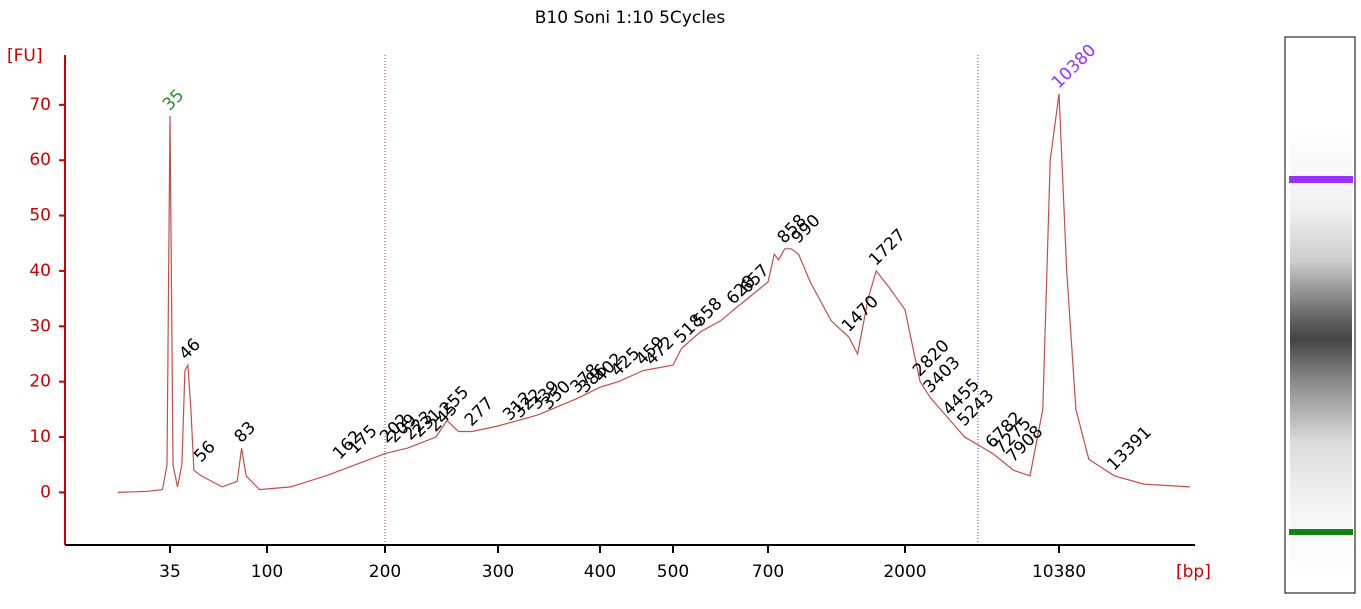  I want to click on gel-lane, so click(1320, 315).